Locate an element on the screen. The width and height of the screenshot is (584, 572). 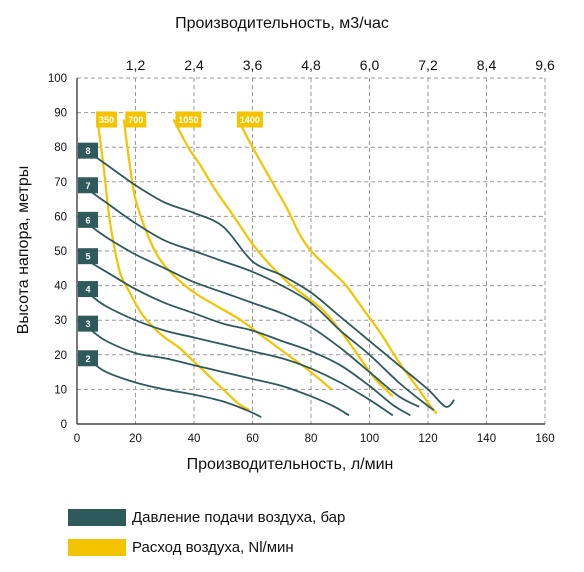
top-tick-label: 8,4 is located at coordinates (487, 65).